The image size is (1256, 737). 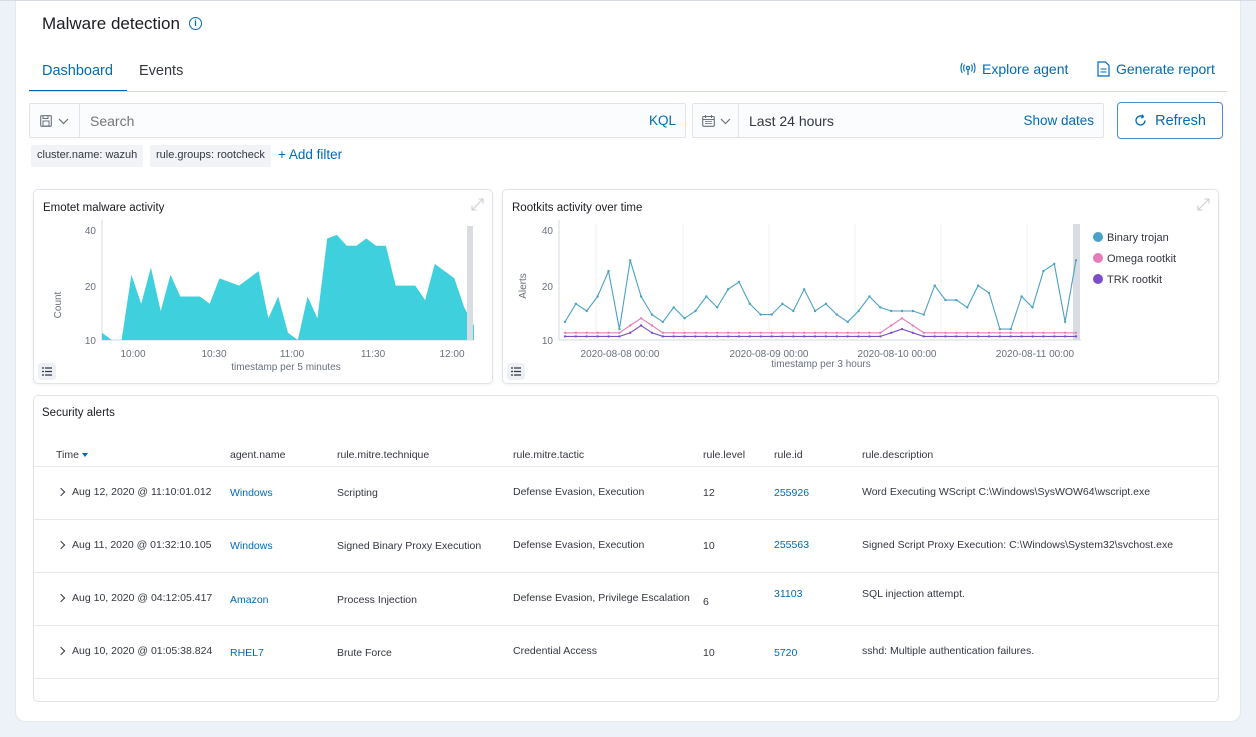 I want to click on search-input, so click(x=340, y=121).